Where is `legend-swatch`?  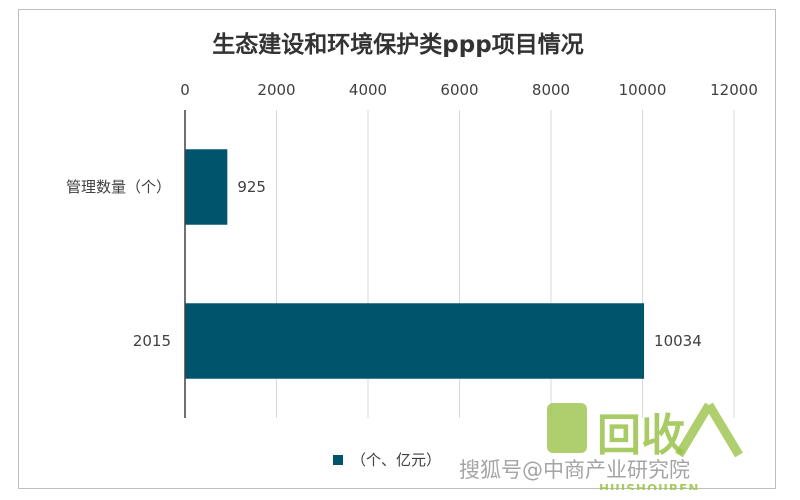
legend-swatch is located at coordinates (338, 460).